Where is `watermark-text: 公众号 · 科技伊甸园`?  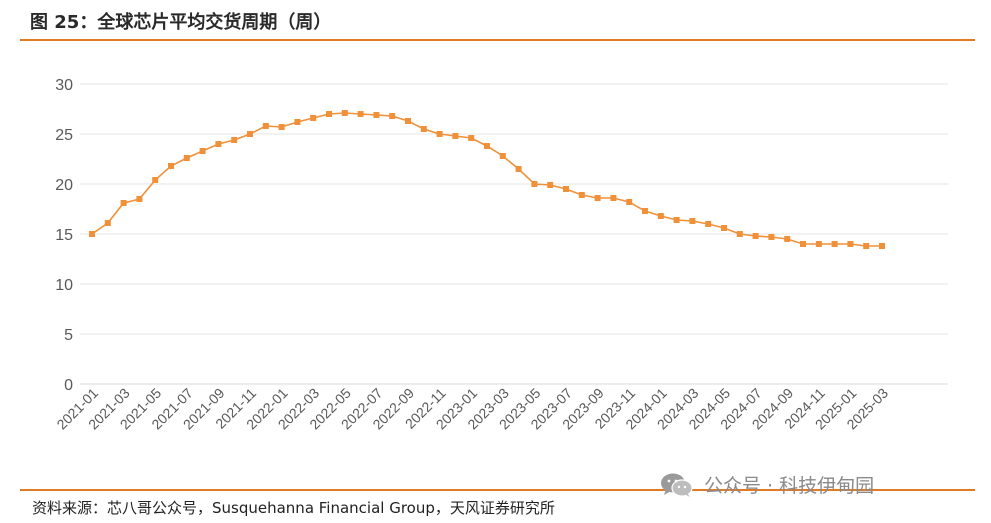
watermark-text: 公众号 · 科技伊甸园 is located at coordinates (789, 486).